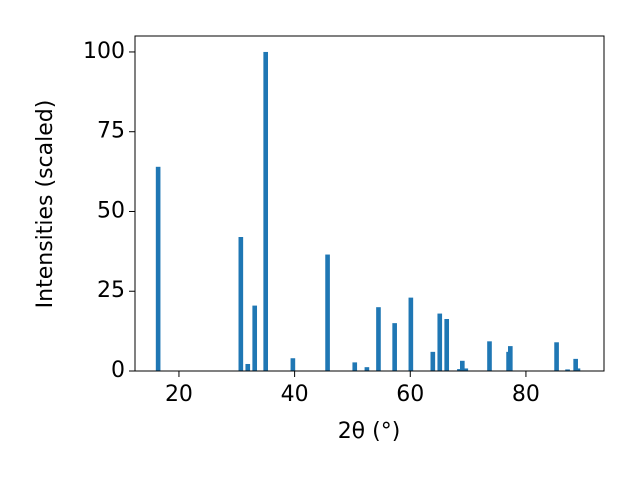 The image size is (640, 480). What do you see at coordinates (295, 394) in the screenshot?
I see `x-tick-label: 40` at bounding box center [295, 394].